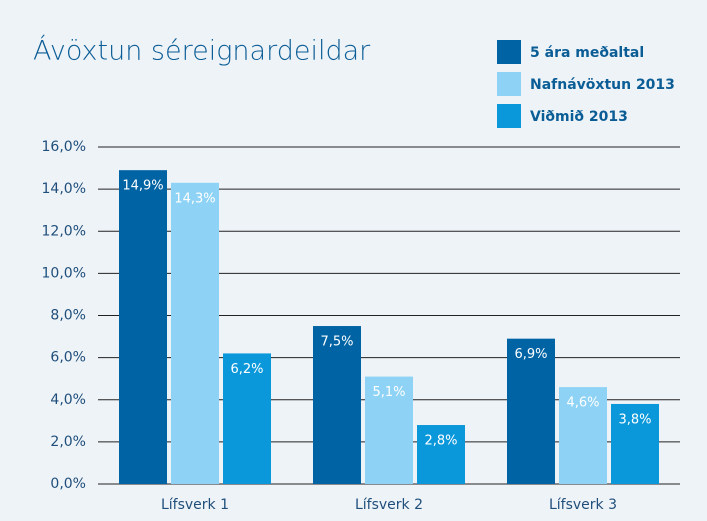 The image size is (707, 521). Describe the element at coordinates (530, 354) in the screenshot. I see `value-label: 6,9%` at that location.